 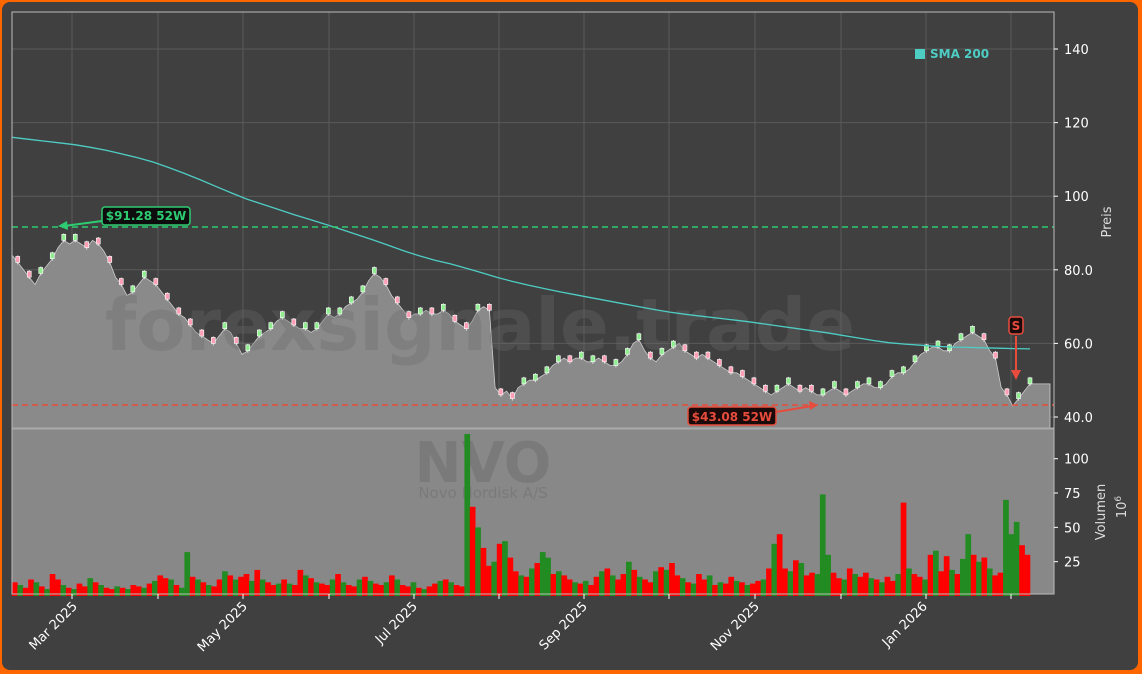 What do you see at coordinates (959, 54) in the screenshot?
I see `legend-sma-label: SMA 200` at bounding box center [959, 54].